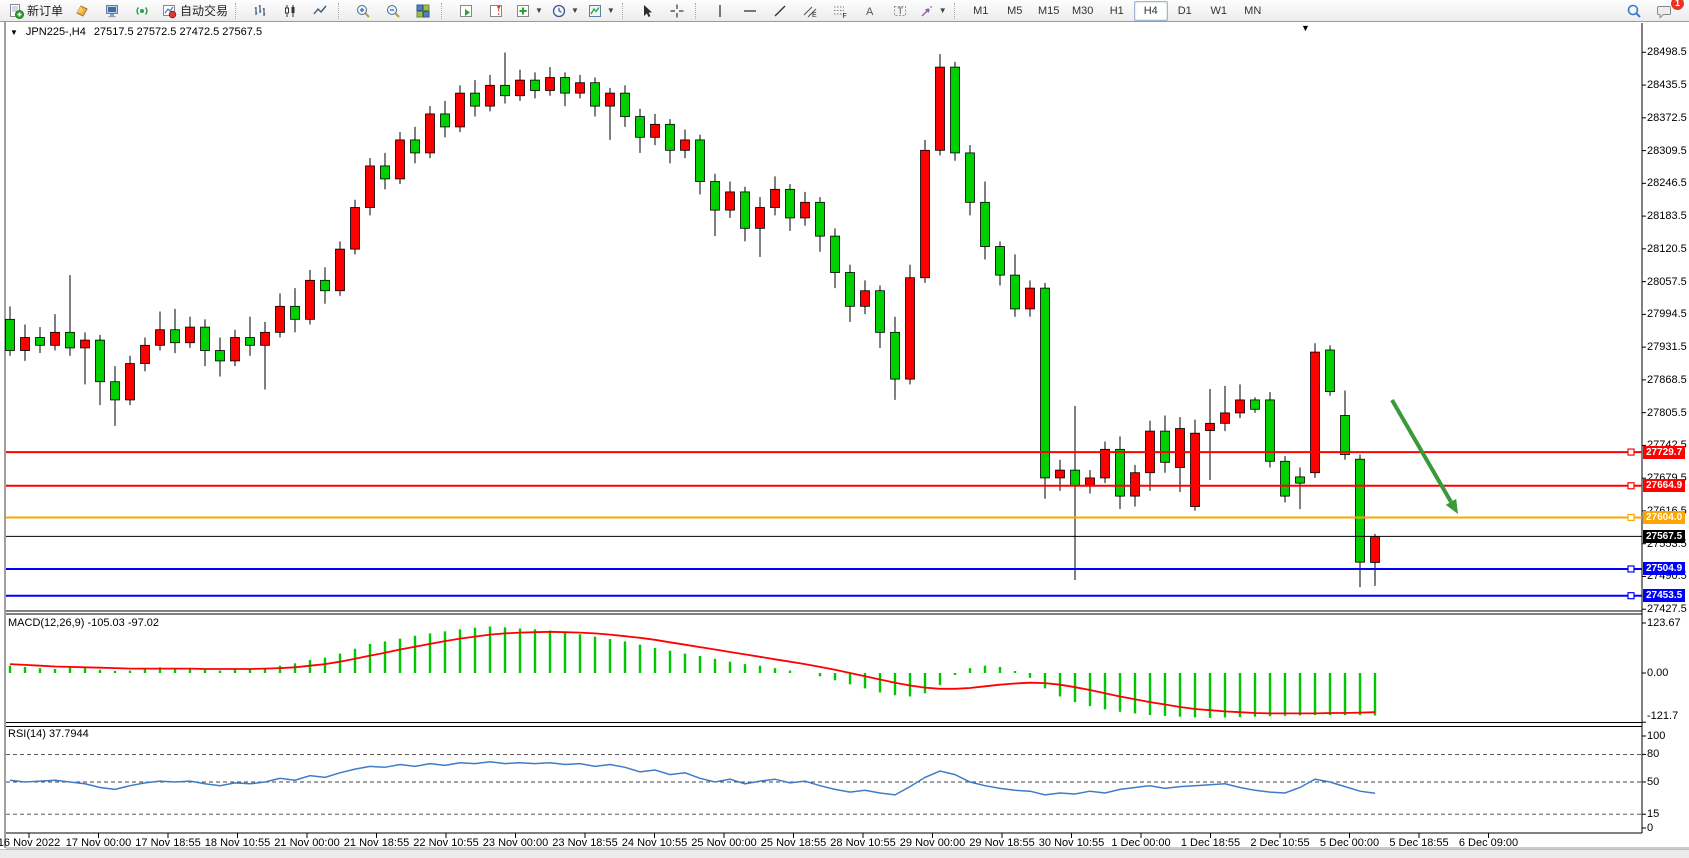 The height and width of the screenshot is (858, 1689). What do you see at coordinates (844, 853) in the screenshot?
I see `status-bar` at bounding box center [844, 853].